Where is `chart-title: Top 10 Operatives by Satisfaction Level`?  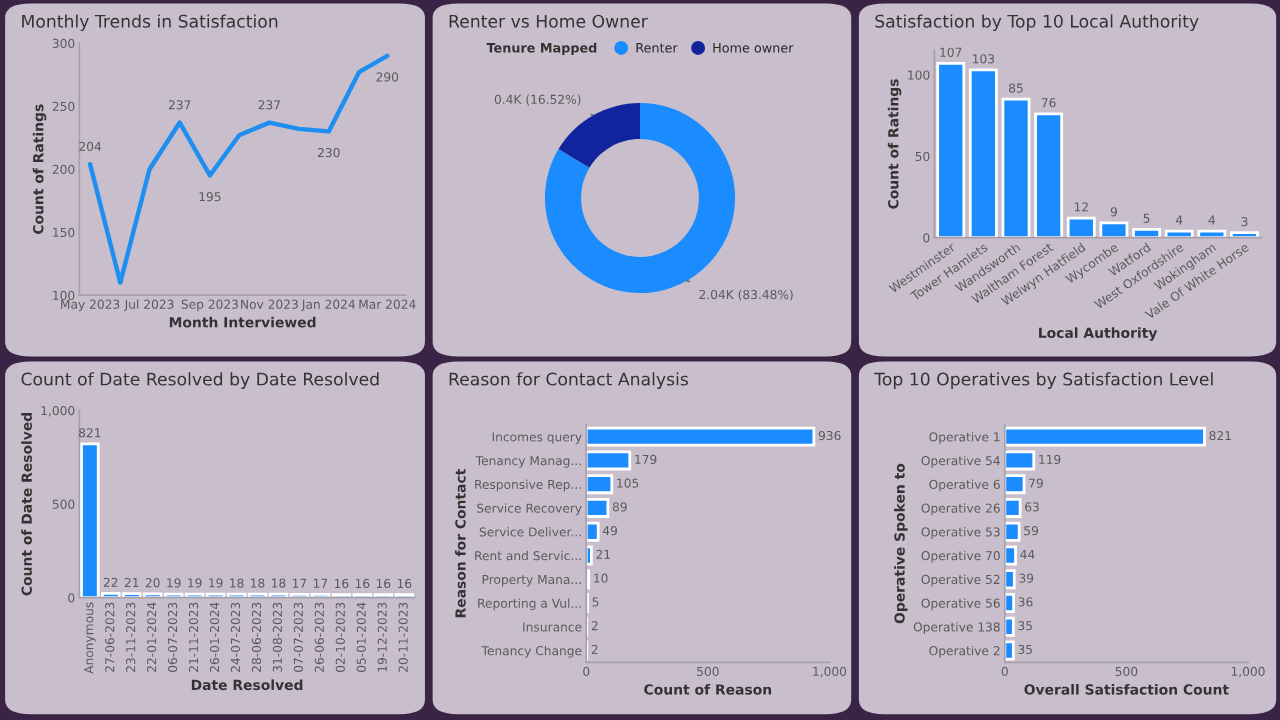
chart-title: Top 10 Operatives by Satisfaction Level is located at coordinates (1043, 380).